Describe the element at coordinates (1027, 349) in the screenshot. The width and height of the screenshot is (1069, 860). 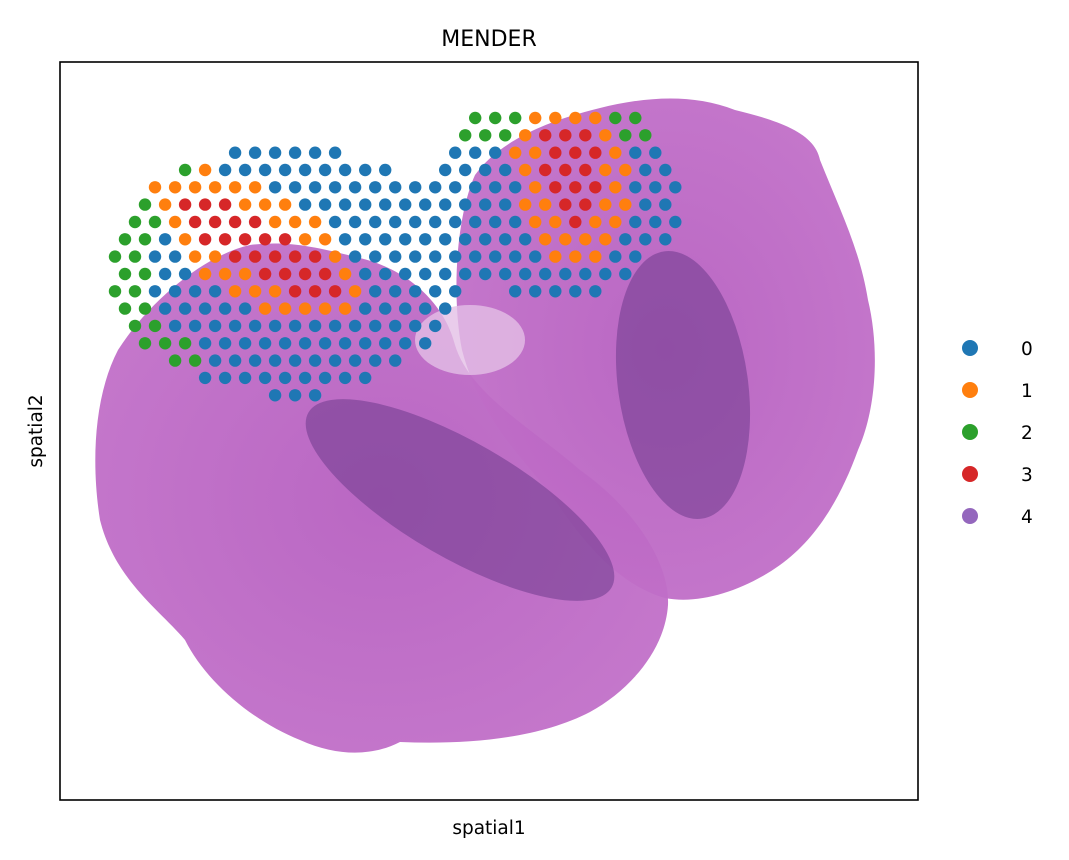
I see `legend-label-0: 0` at that location.